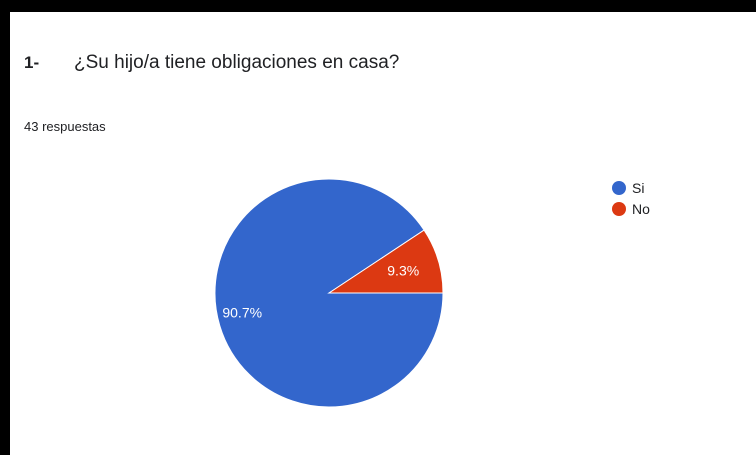 The image size is (756, 455). Describe the element at coordinates (237, 62) in the screenshot. I see `question-text: ¿Su hijo/a tiene obligaciones en casa?` at that location.